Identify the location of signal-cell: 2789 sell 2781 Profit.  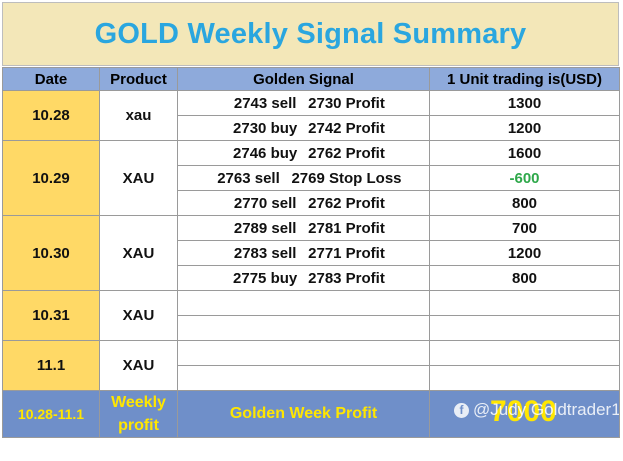
(303, 228).